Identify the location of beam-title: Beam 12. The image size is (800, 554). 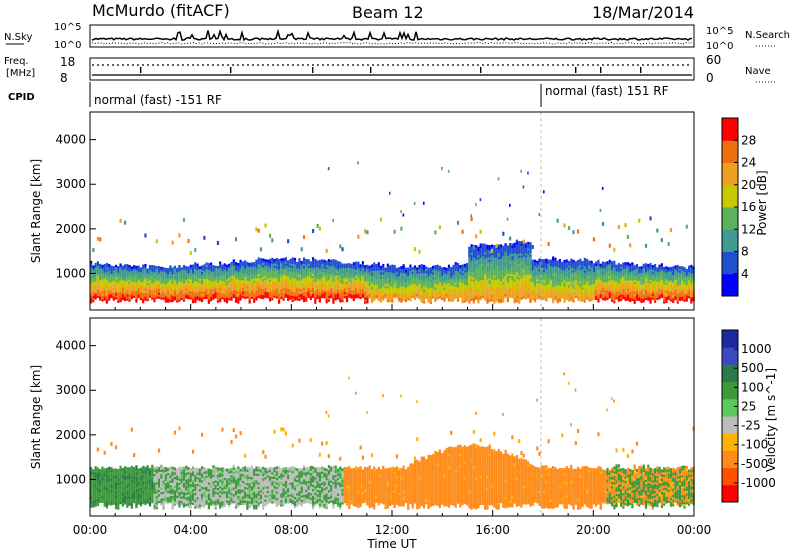
(388, 12).